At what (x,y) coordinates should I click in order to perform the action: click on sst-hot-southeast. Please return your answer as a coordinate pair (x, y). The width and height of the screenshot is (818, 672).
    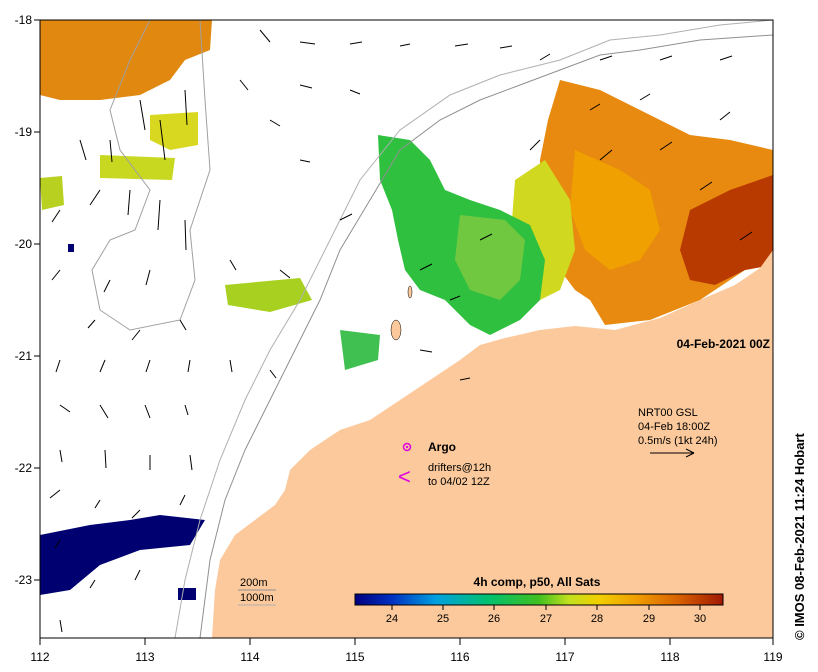
    Looking at the image, I should click on (726, 230).